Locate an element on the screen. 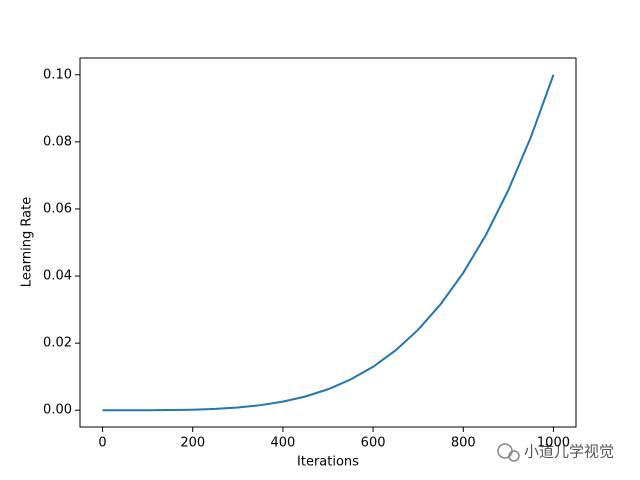 Image resolution: width=640 pixels, height=480 pixels. y-tick-label: 0.04 is located at coordinates (57, 276).